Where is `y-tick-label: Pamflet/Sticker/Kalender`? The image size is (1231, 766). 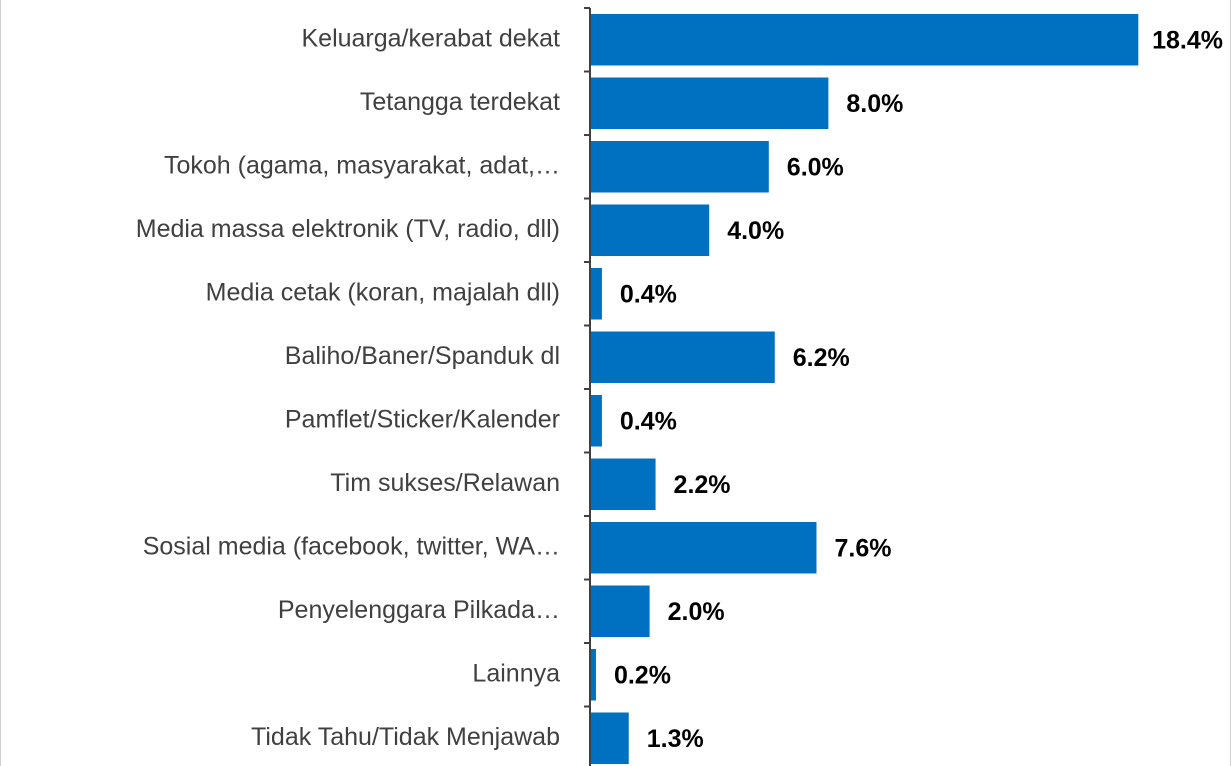 y-tick-label: Pamflet/Sticker/Kalender is located at coordinates (422, 419).